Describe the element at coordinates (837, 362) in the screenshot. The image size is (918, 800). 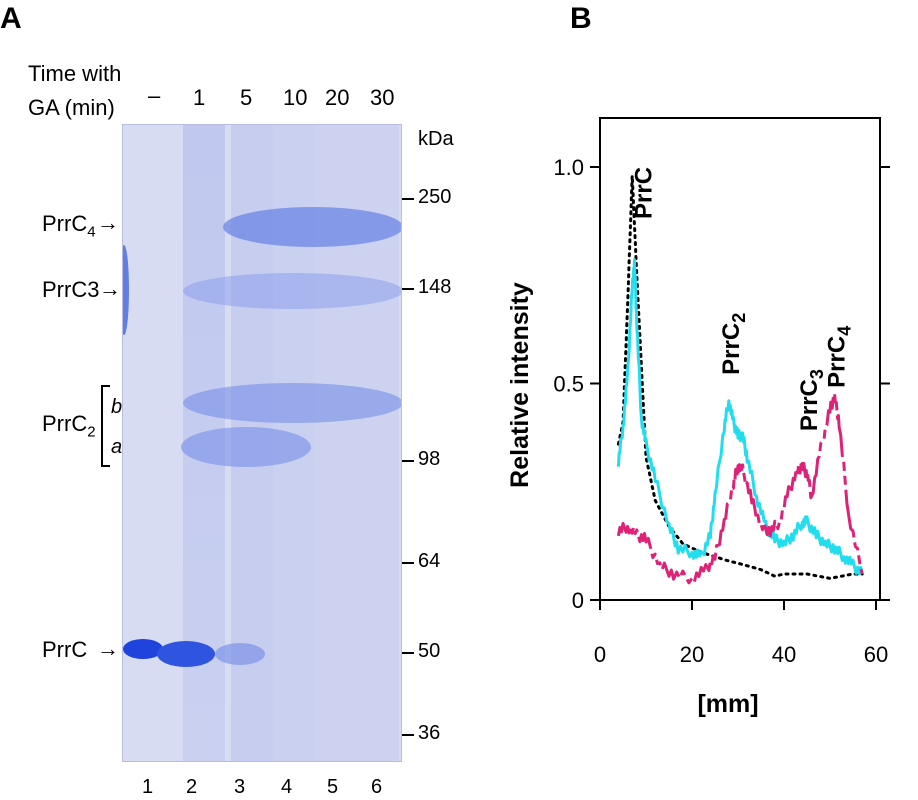
I see `annotation-text-3: PrrC` at that location.